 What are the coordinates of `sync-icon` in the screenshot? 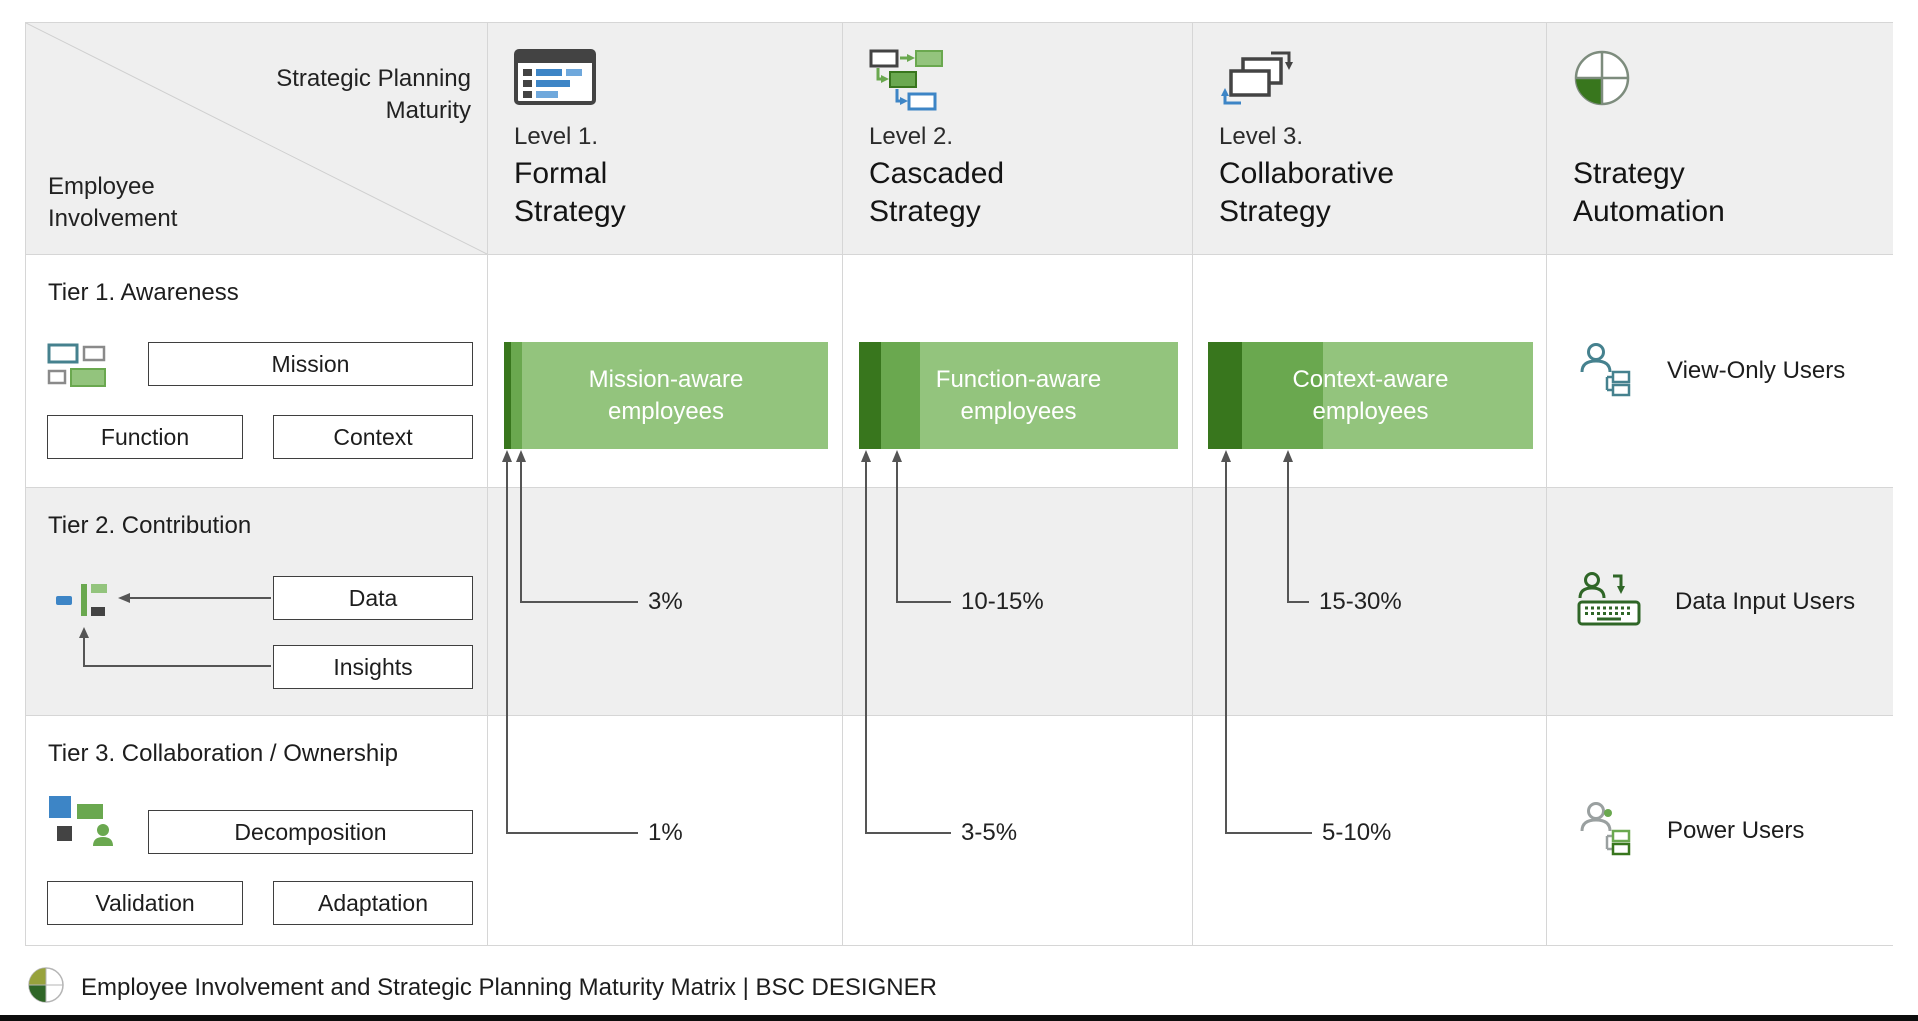 It's located at (1259, 80).